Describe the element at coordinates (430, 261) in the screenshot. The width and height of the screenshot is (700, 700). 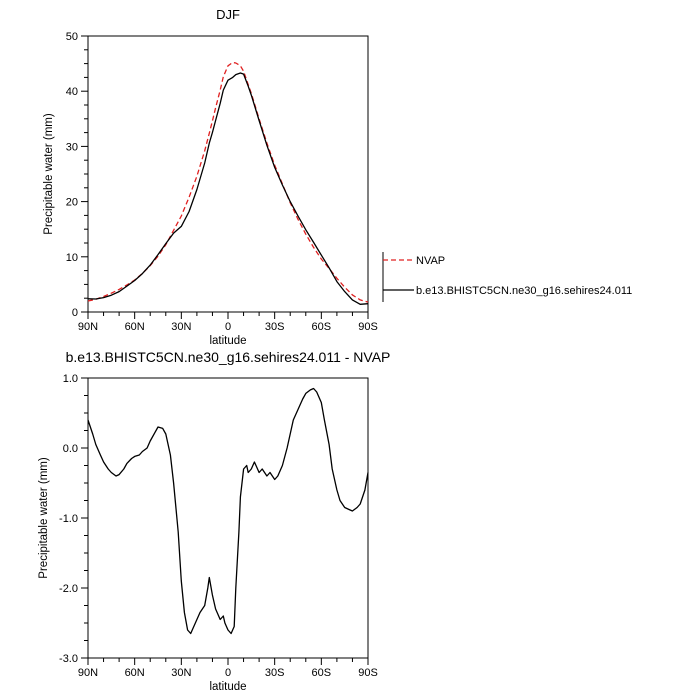
I see `legend-label: NVAP` at that location.